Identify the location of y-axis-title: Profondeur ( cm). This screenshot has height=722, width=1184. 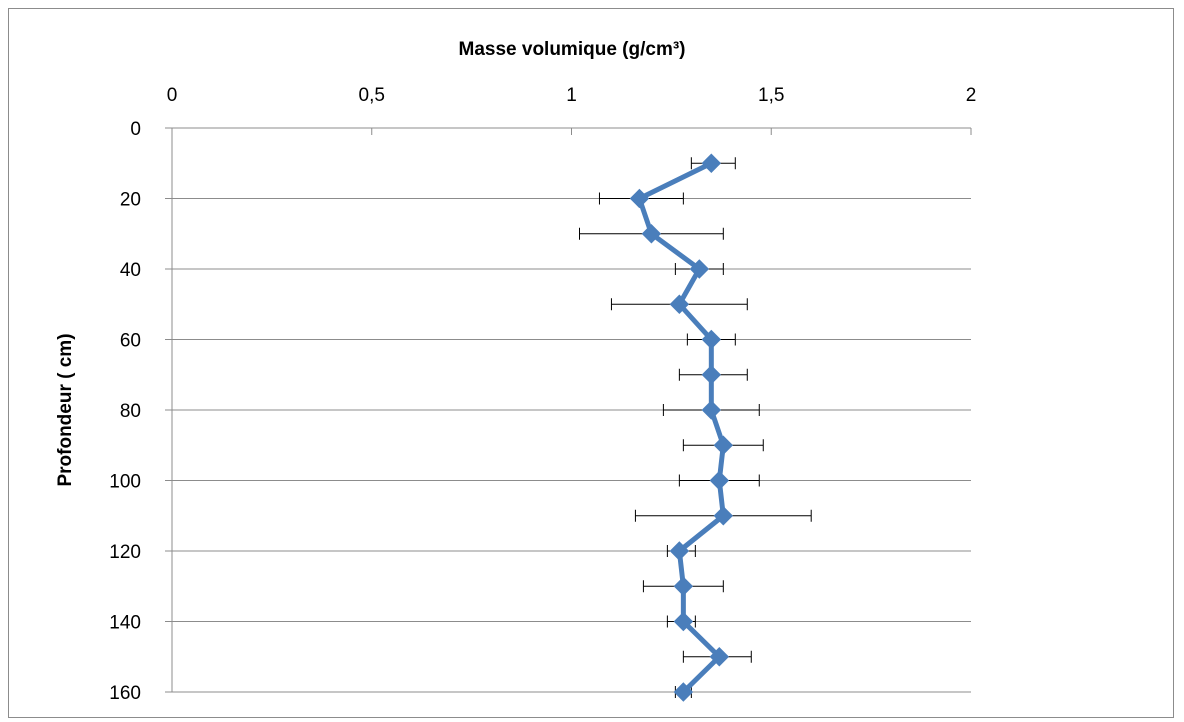
(65, 409).